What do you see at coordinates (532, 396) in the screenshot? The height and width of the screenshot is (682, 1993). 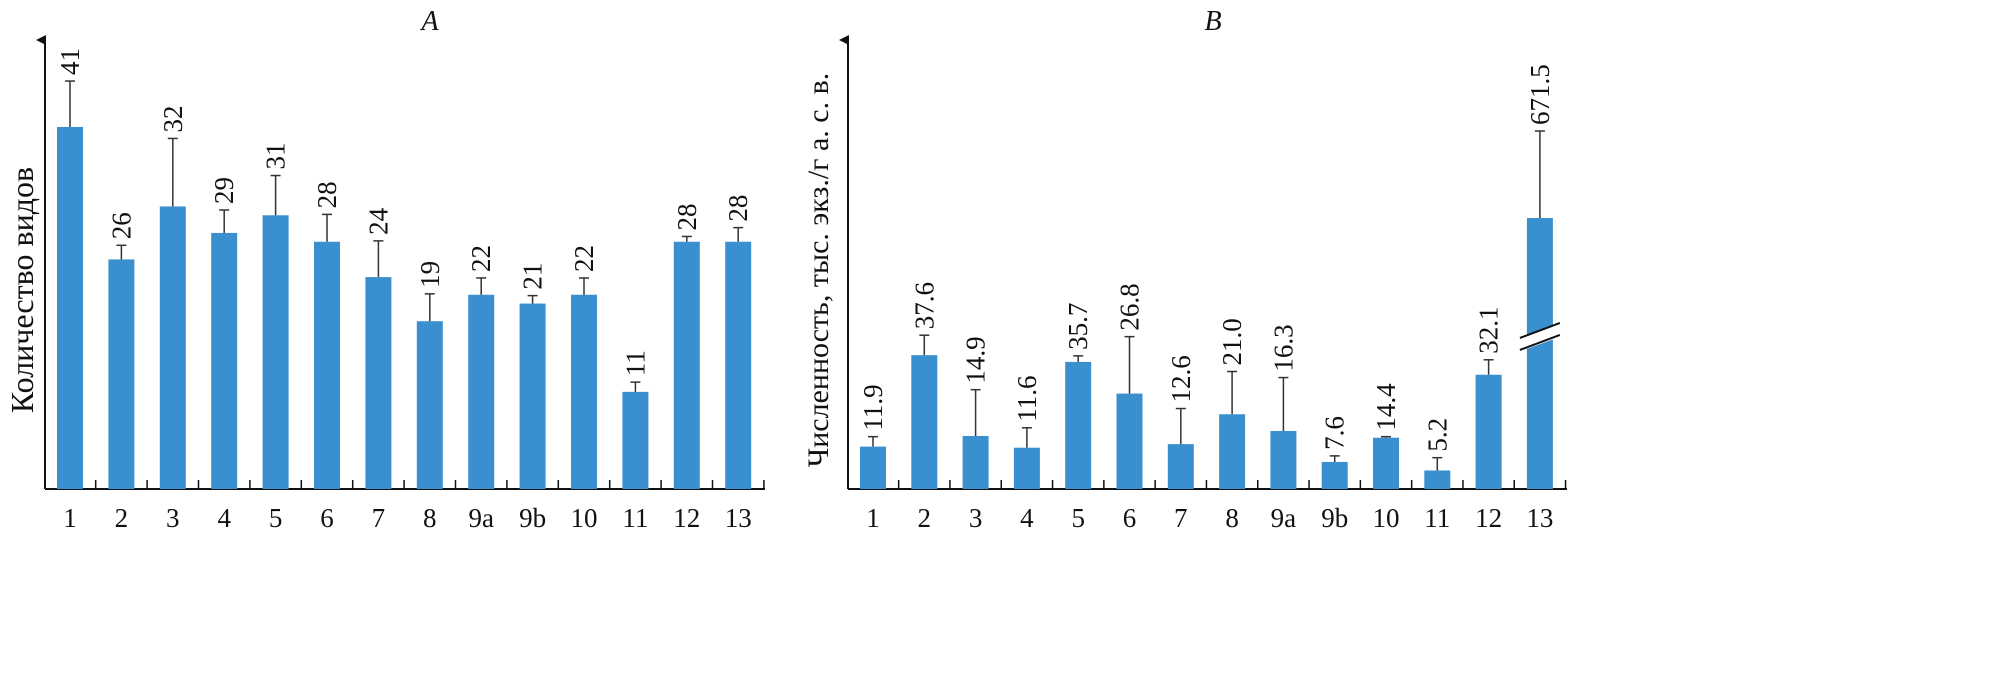 I see `panel-a-bar-9b` at bounding box center [532, 396].